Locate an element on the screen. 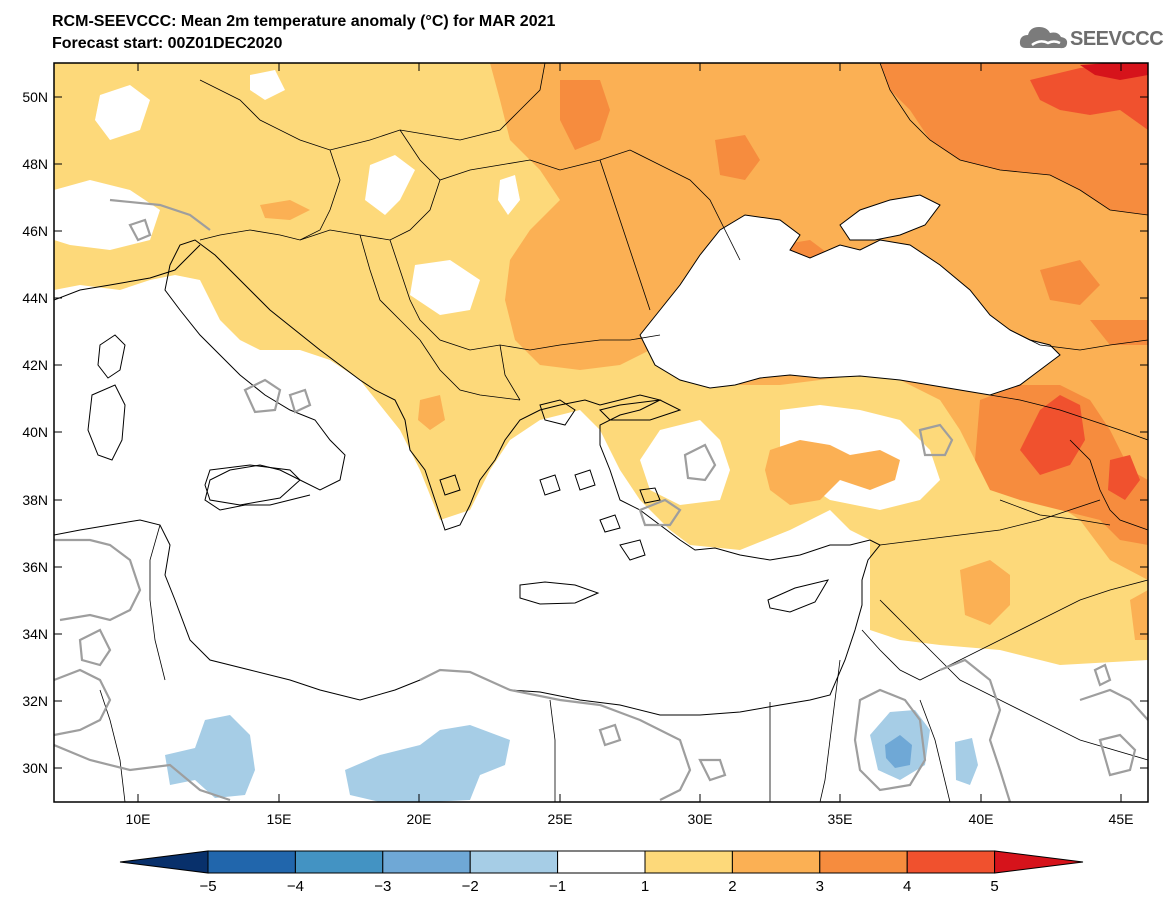  colorbar is located at coordinates (601, 862).